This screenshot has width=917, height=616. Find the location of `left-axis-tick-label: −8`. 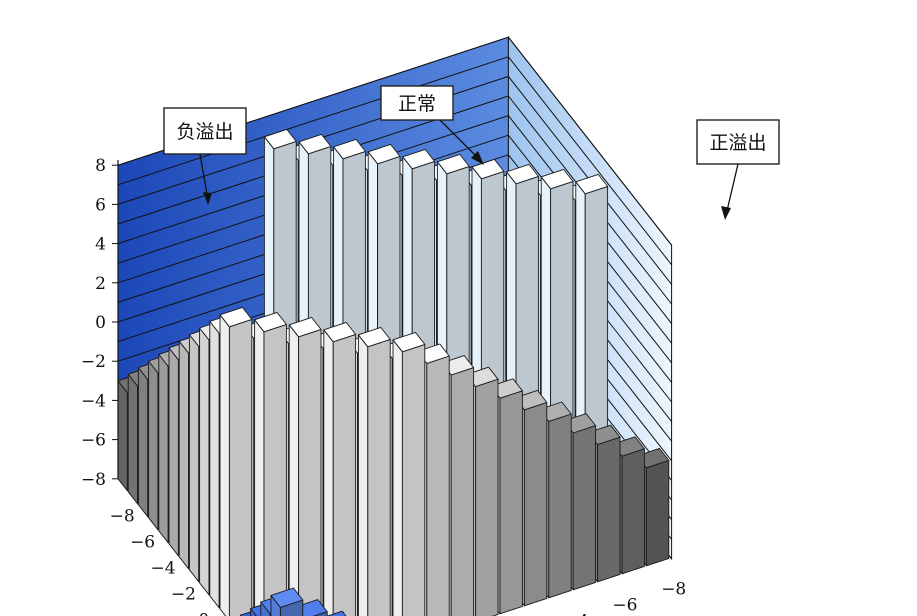

left-axis-tick-label: −8 is located at coordinates (122, 517).